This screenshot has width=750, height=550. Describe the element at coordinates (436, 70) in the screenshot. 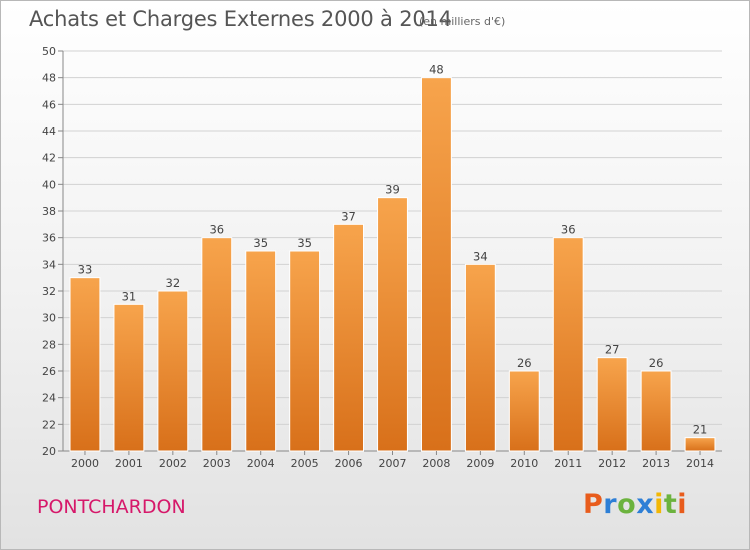

I see `data-label: 48` at that location.